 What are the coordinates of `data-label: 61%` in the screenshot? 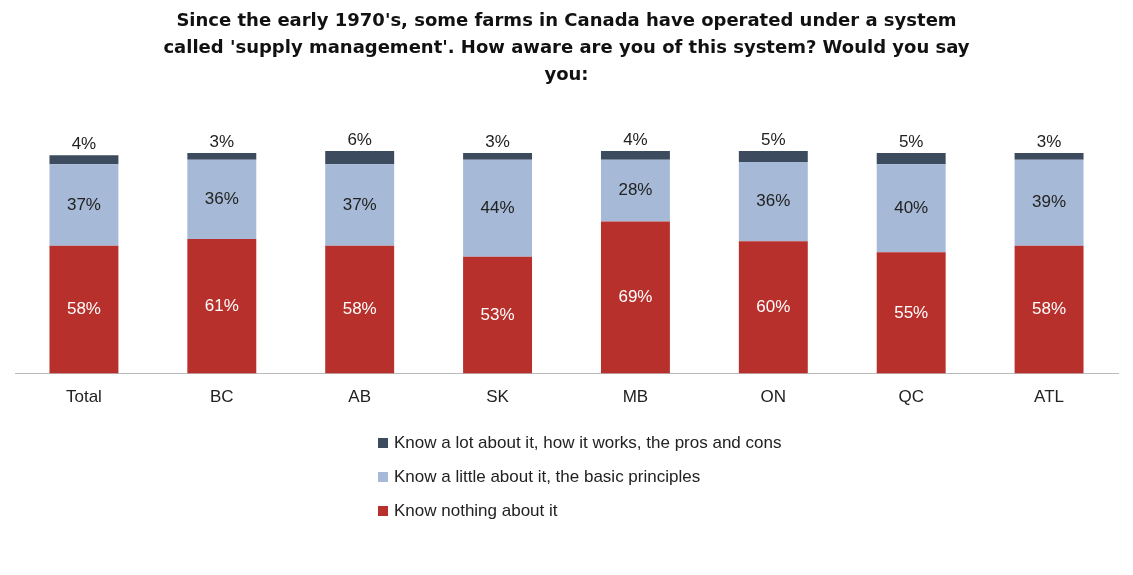 It's located at (221, 306).